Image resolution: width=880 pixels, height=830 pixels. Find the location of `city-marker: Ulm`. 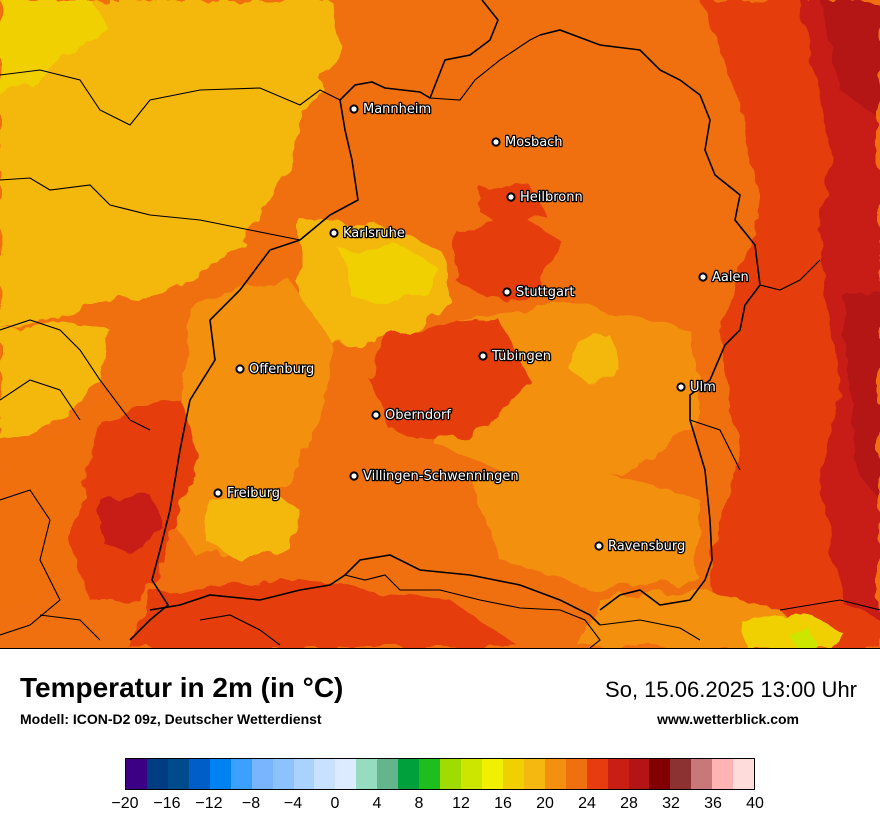

city-marker: Ulm is located at coordinates (696, 387).